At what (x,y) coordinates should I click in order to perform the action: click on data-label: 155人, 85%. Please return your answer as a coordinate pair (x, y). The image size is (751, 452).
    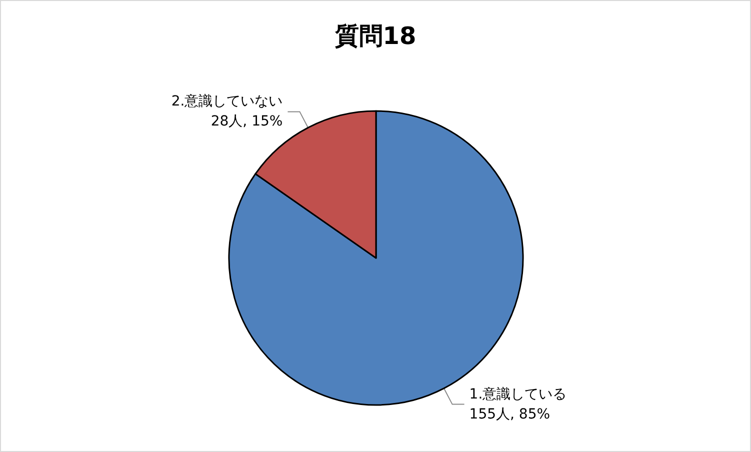
    Looking at the image, I should click on (509, 414).